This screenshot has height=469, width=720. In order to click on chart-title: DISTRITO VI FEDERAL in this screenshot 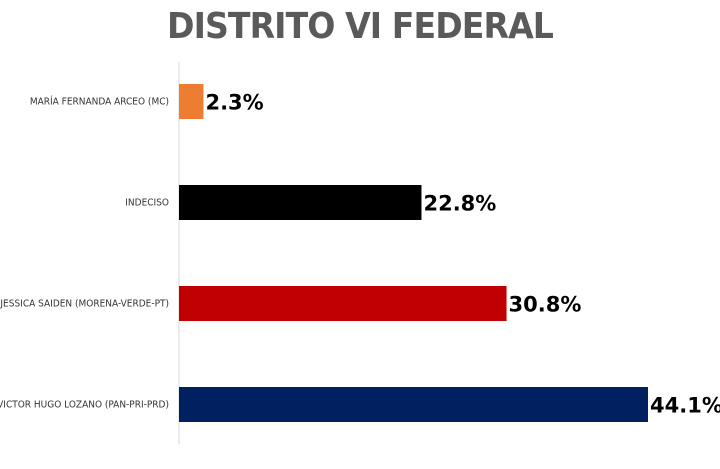, I will do `click(360, 26)`.